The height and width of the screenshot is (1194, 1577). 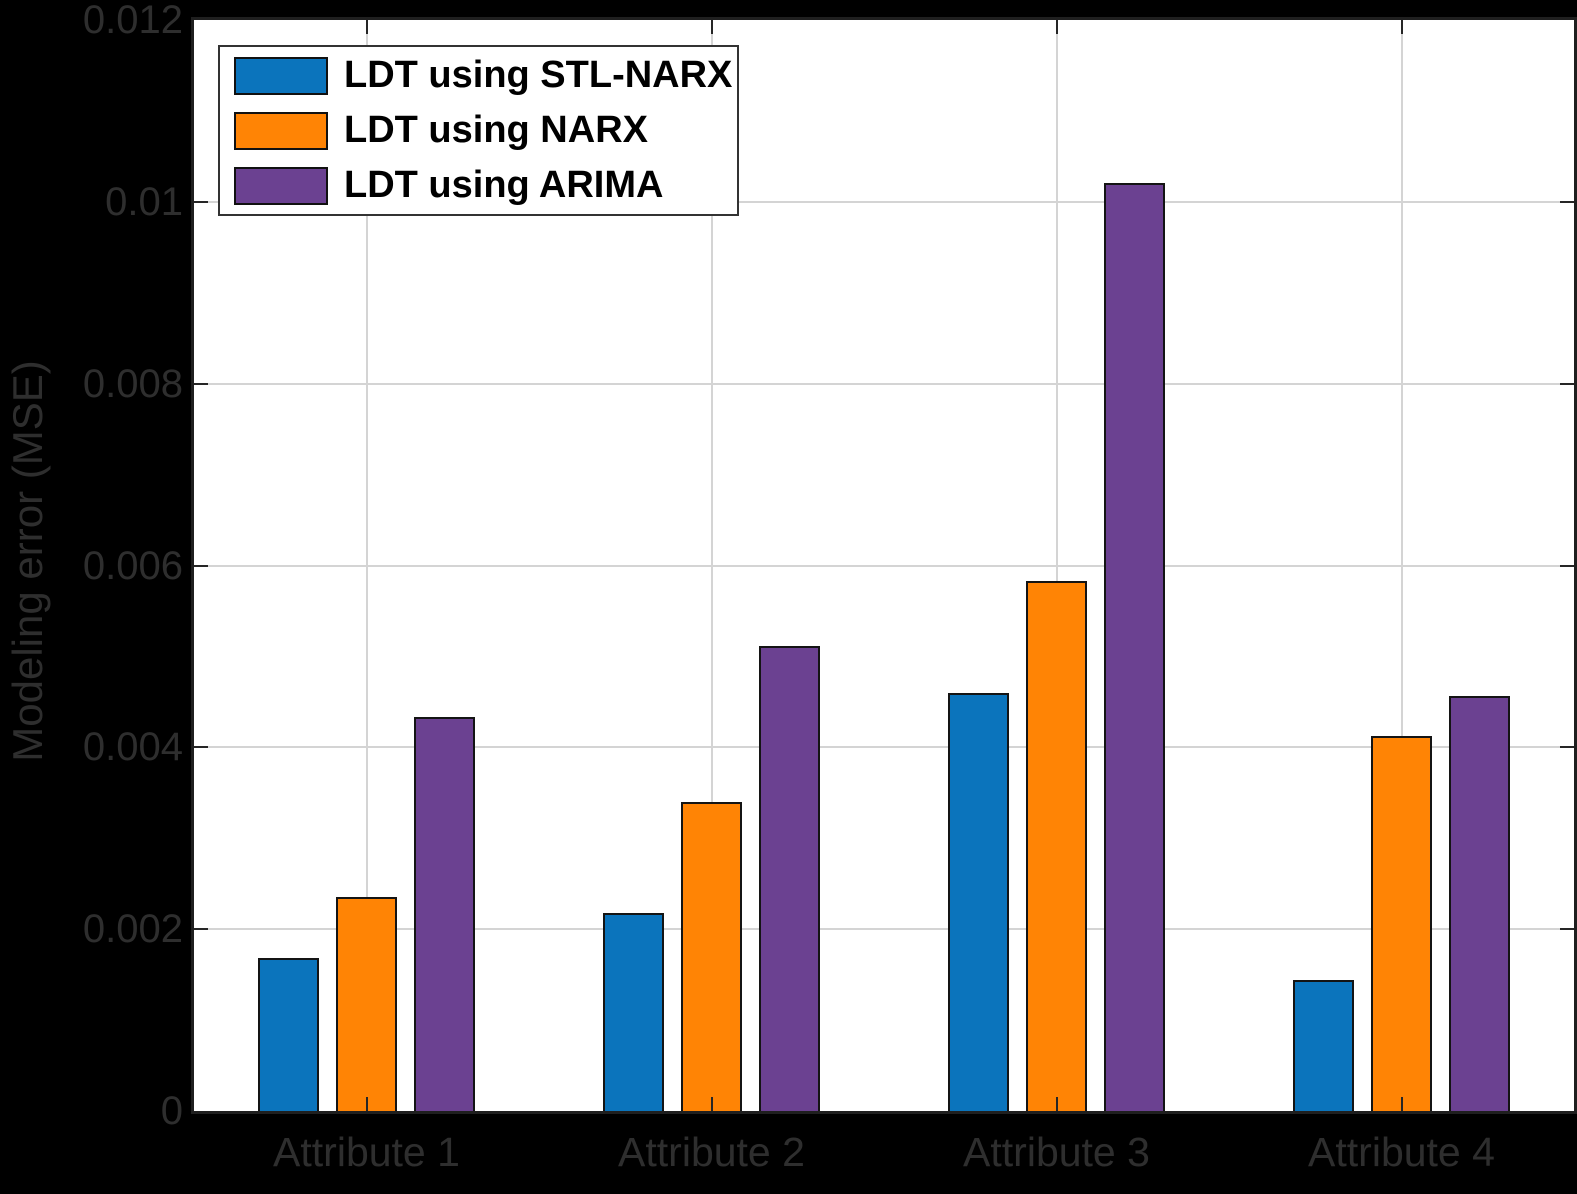 I want to click on legend-label: LDT using STL-NARX, so click(x=538, y=75).